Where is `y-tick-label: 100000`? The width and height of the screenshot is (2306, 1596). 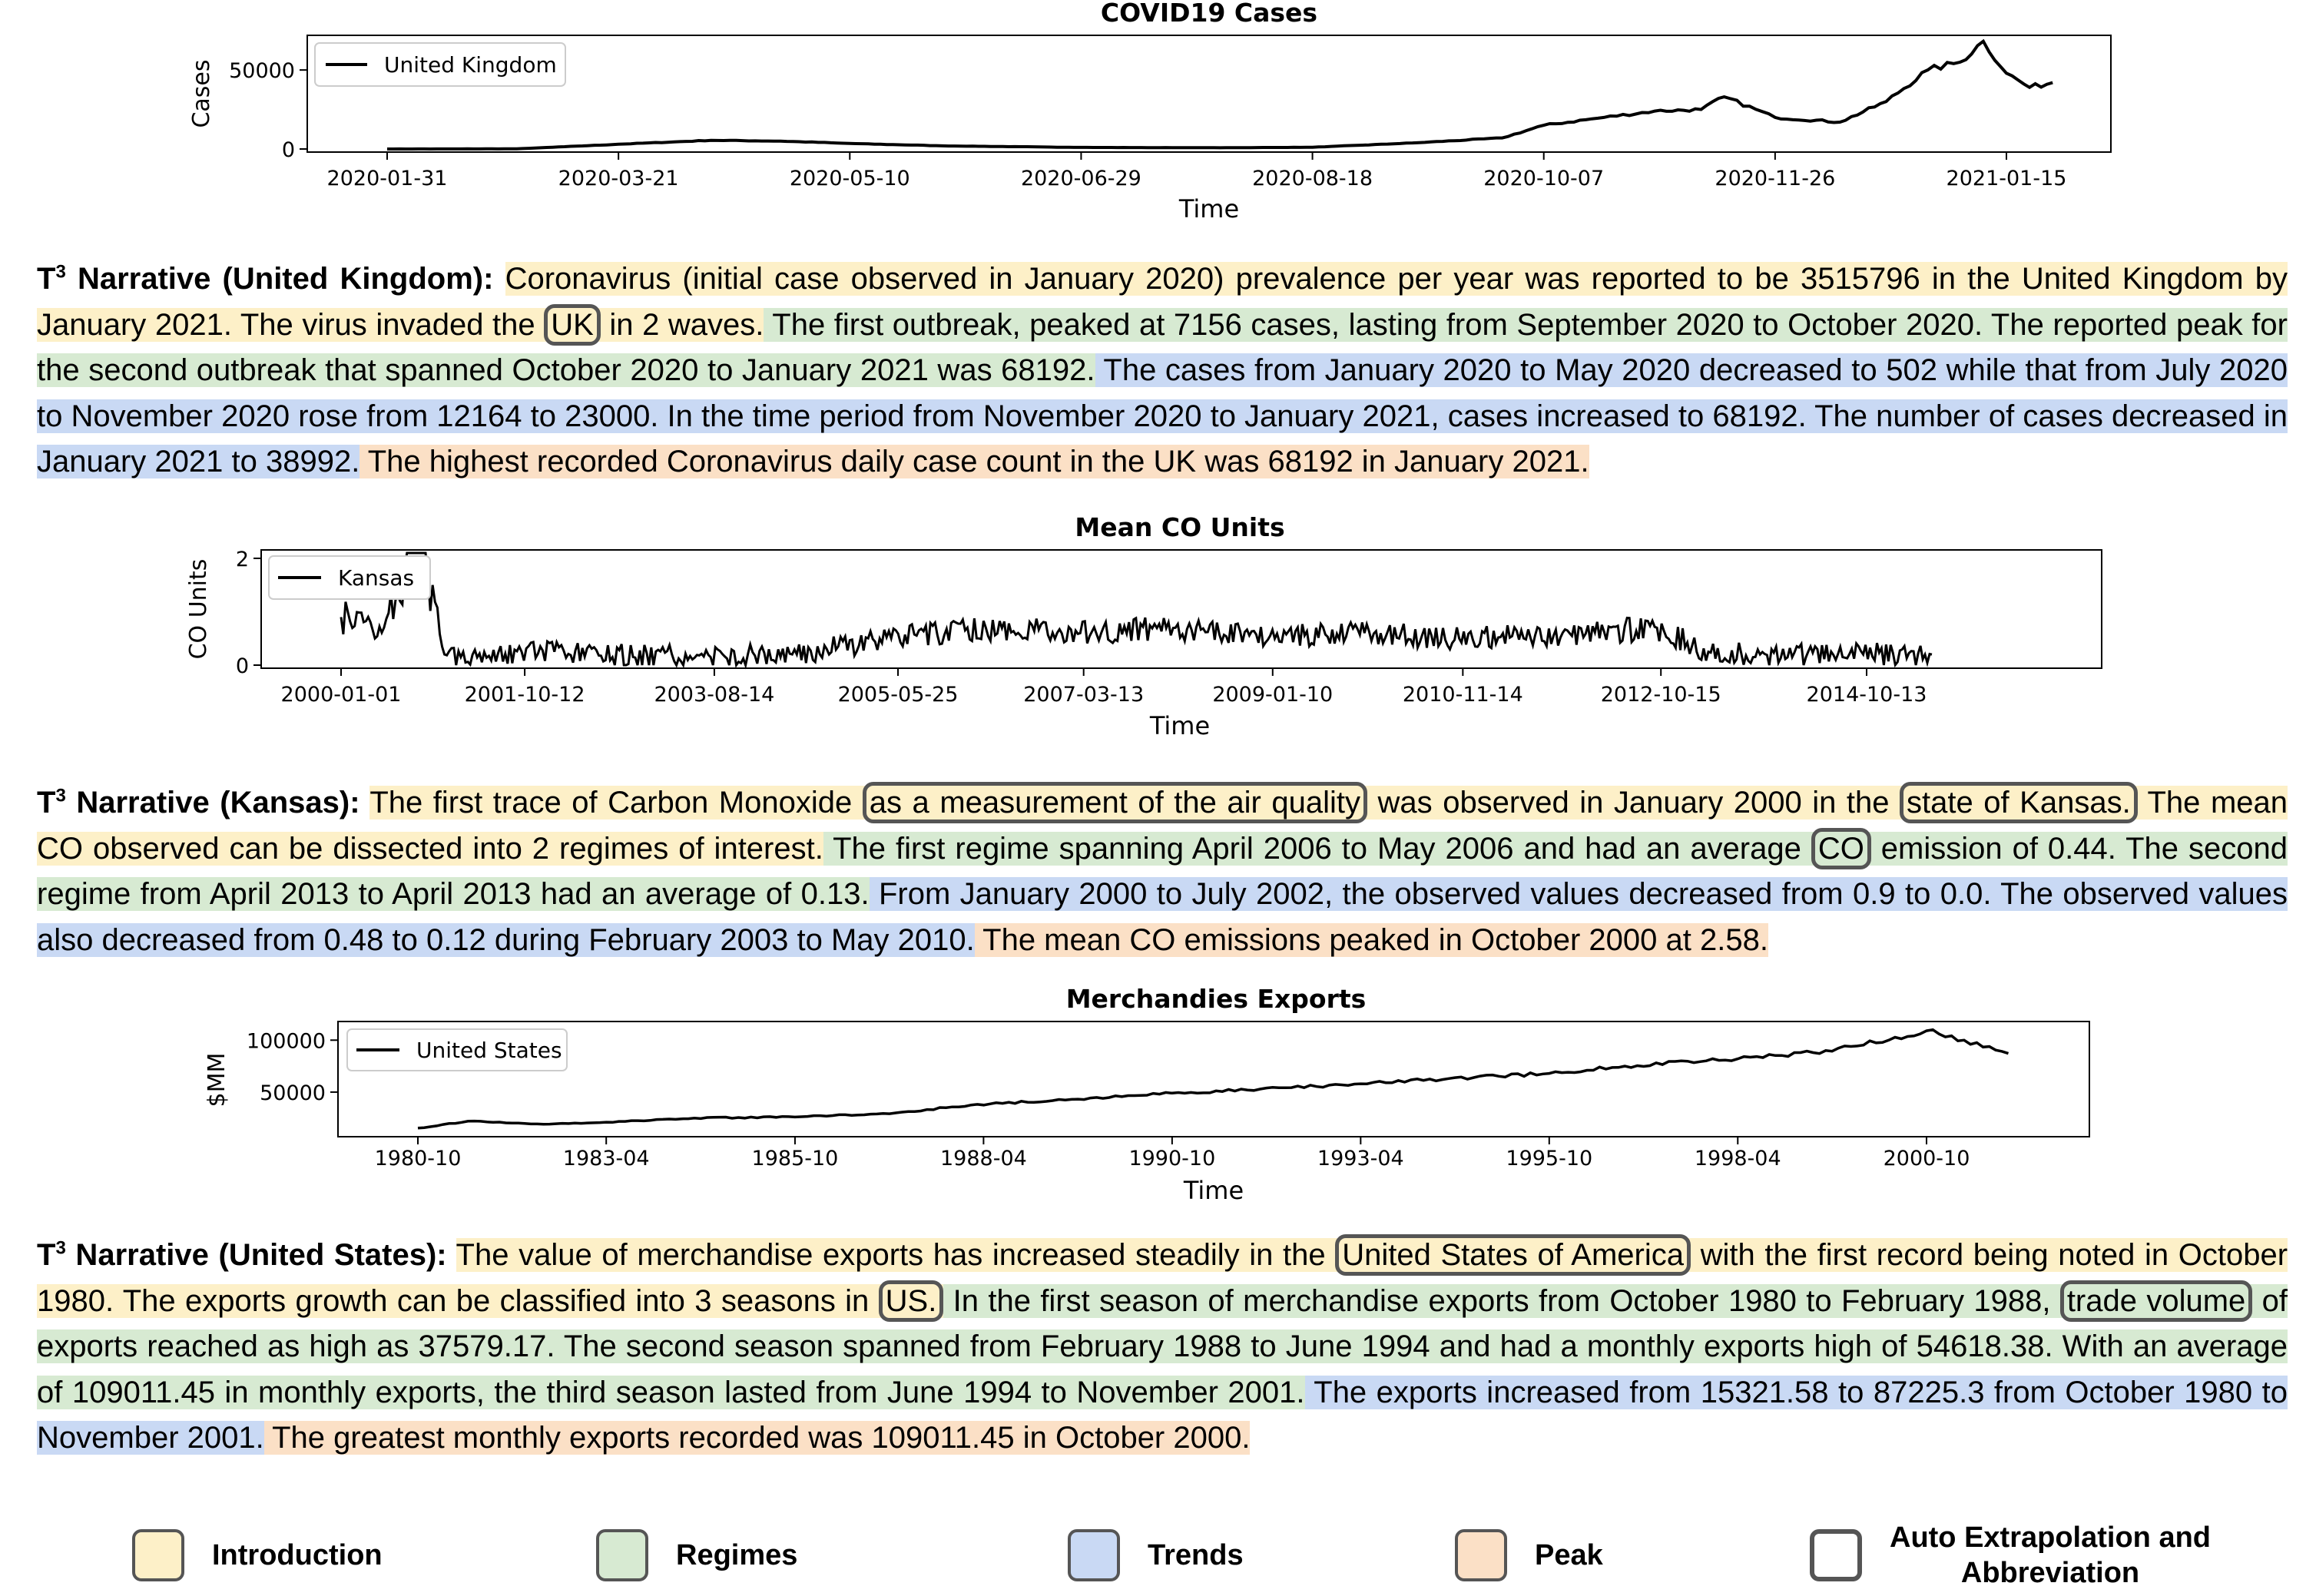
y-tick-label: 100000 is located at coordinates (286, 1041).